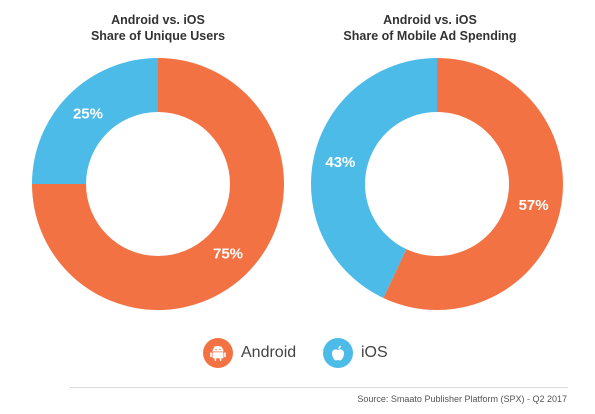 This screenshot has width=595, height=414. Describe the element at coordinates (158, 36) in the screenshot. I see `chart-title-line-2: Share of Unique Users` at that location.